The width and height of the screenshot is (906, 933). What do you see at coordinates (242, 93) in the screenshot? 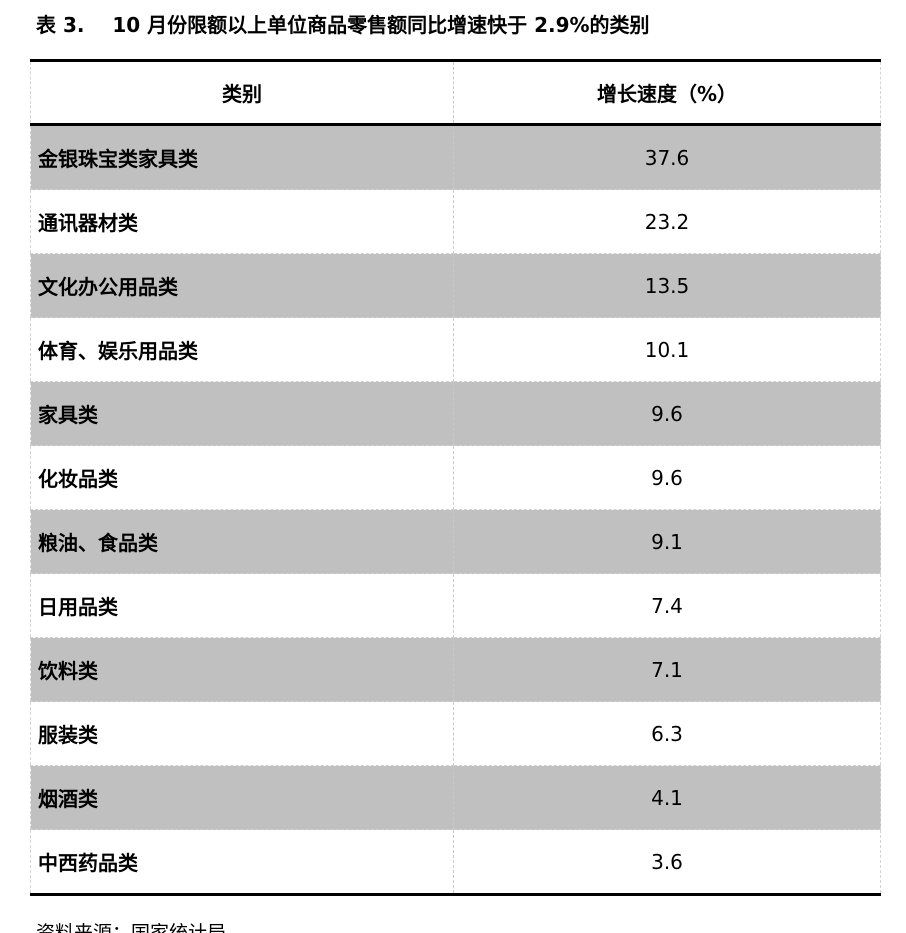
I see `column-header-category: 类别` at bounding box center [242, 93].